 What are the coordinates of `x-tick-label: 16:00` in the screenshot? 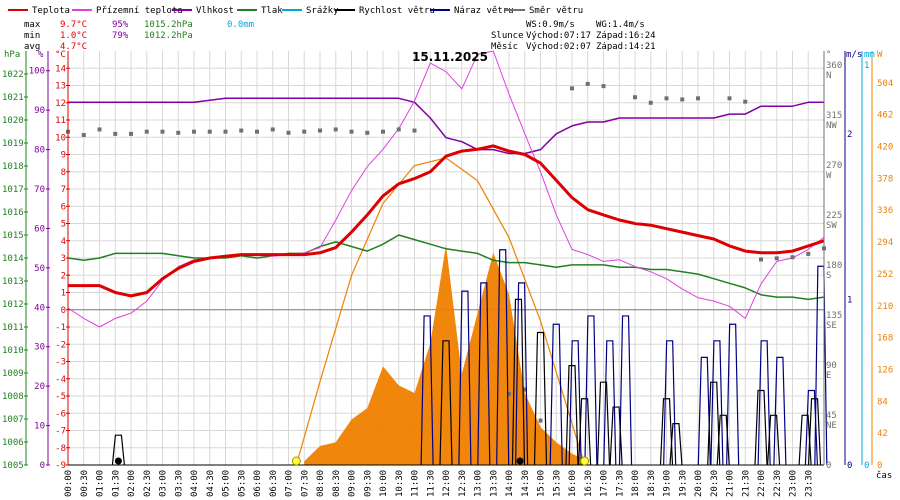 It's located at (573, 483).